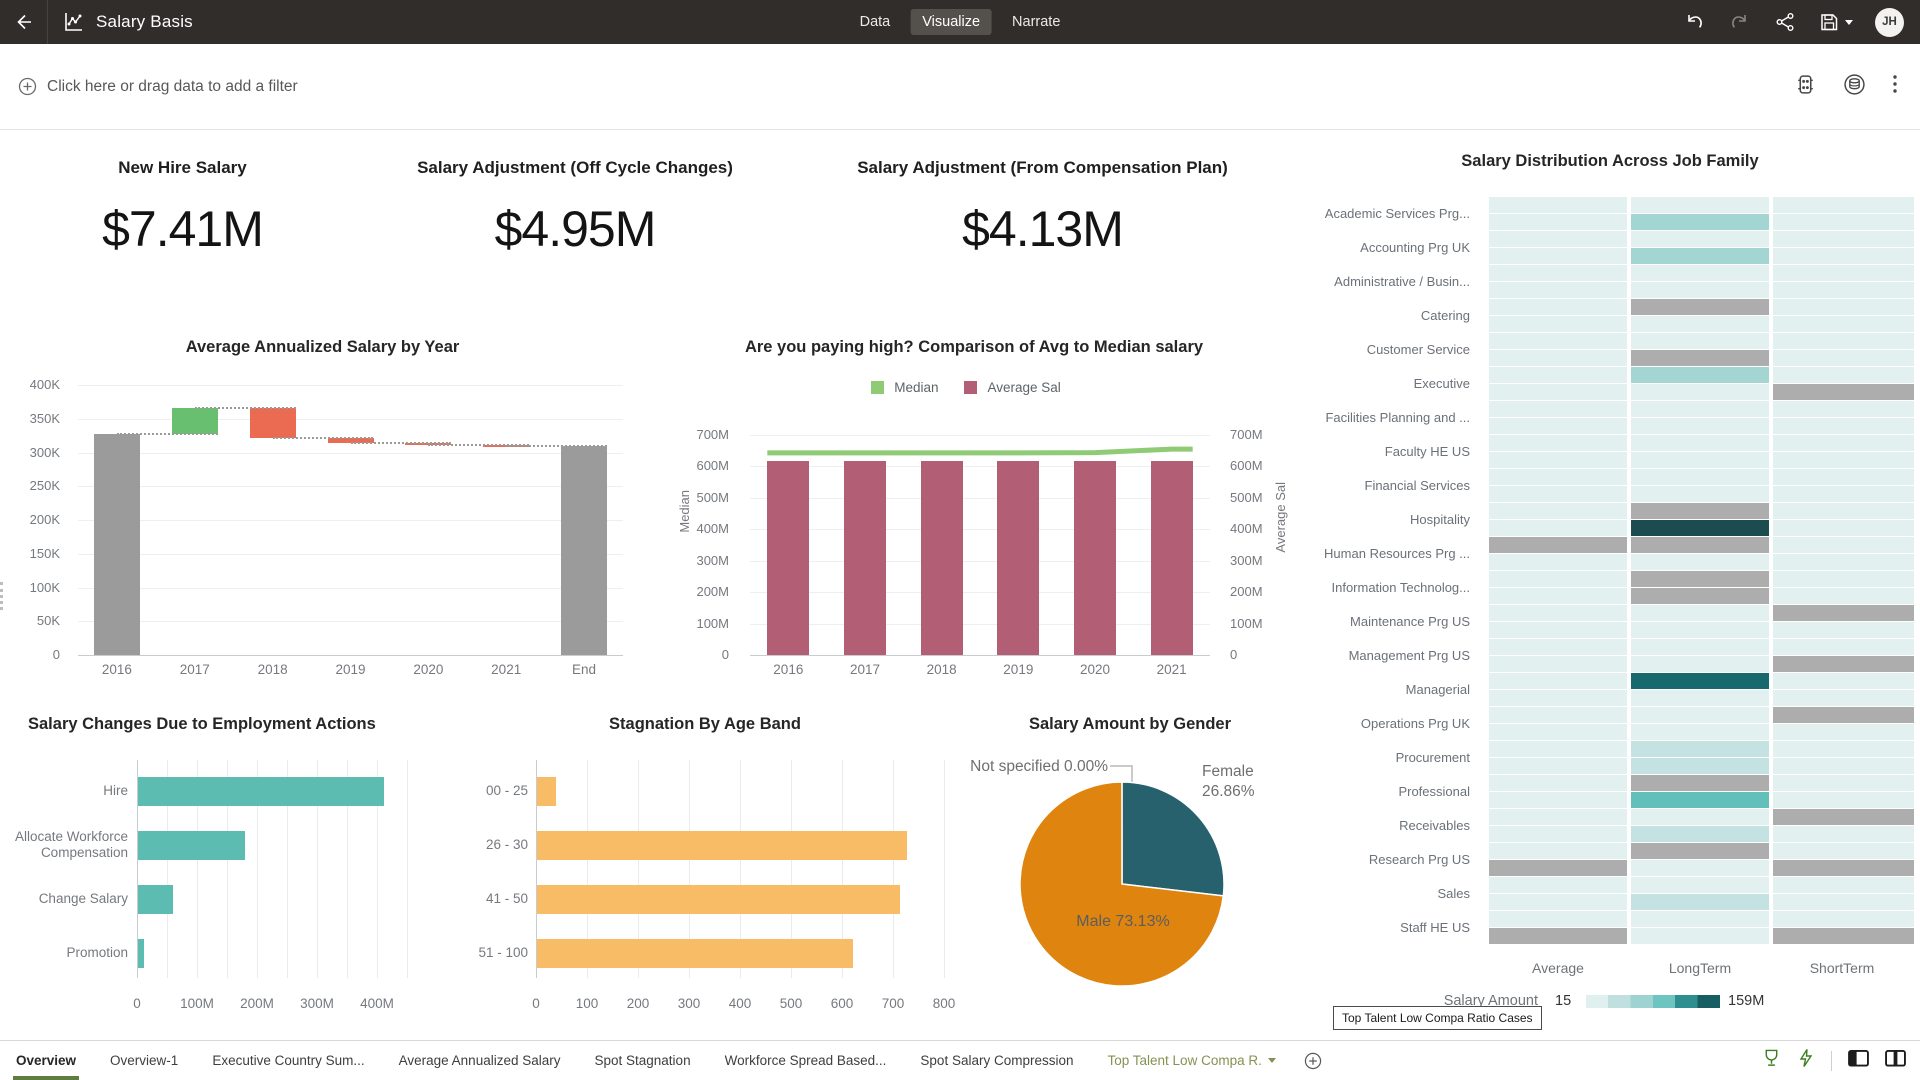 The height and width of the screenshot is (1080, 1920). What do you see at coordinates (194, 420) in the screenshot?
I see `waterfall-bar-2017` at bounding box center [194, 420].